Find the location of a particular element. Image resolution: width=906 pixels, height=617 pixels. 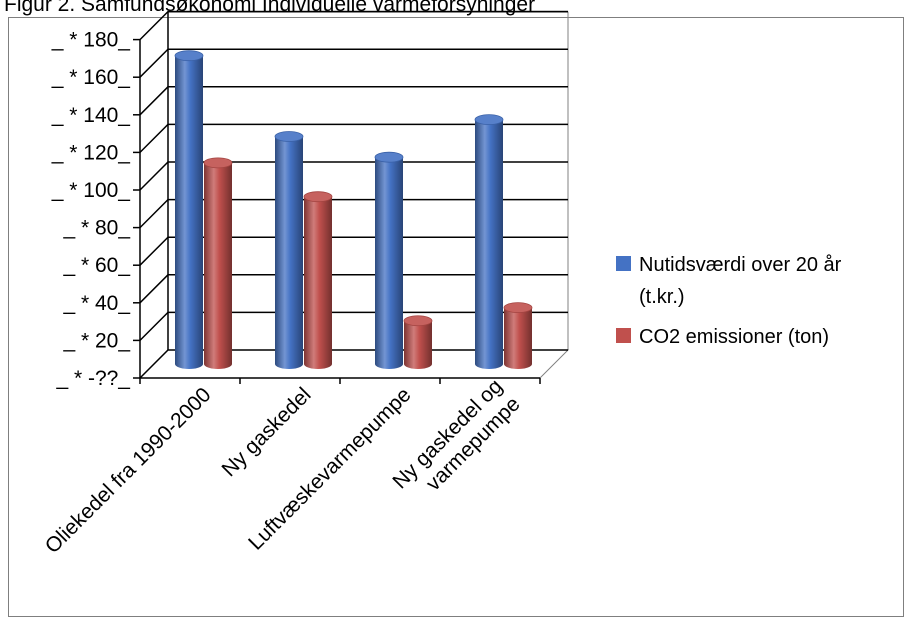

y-tick-label: _ * 20_ is located at coordinates (96, 340).